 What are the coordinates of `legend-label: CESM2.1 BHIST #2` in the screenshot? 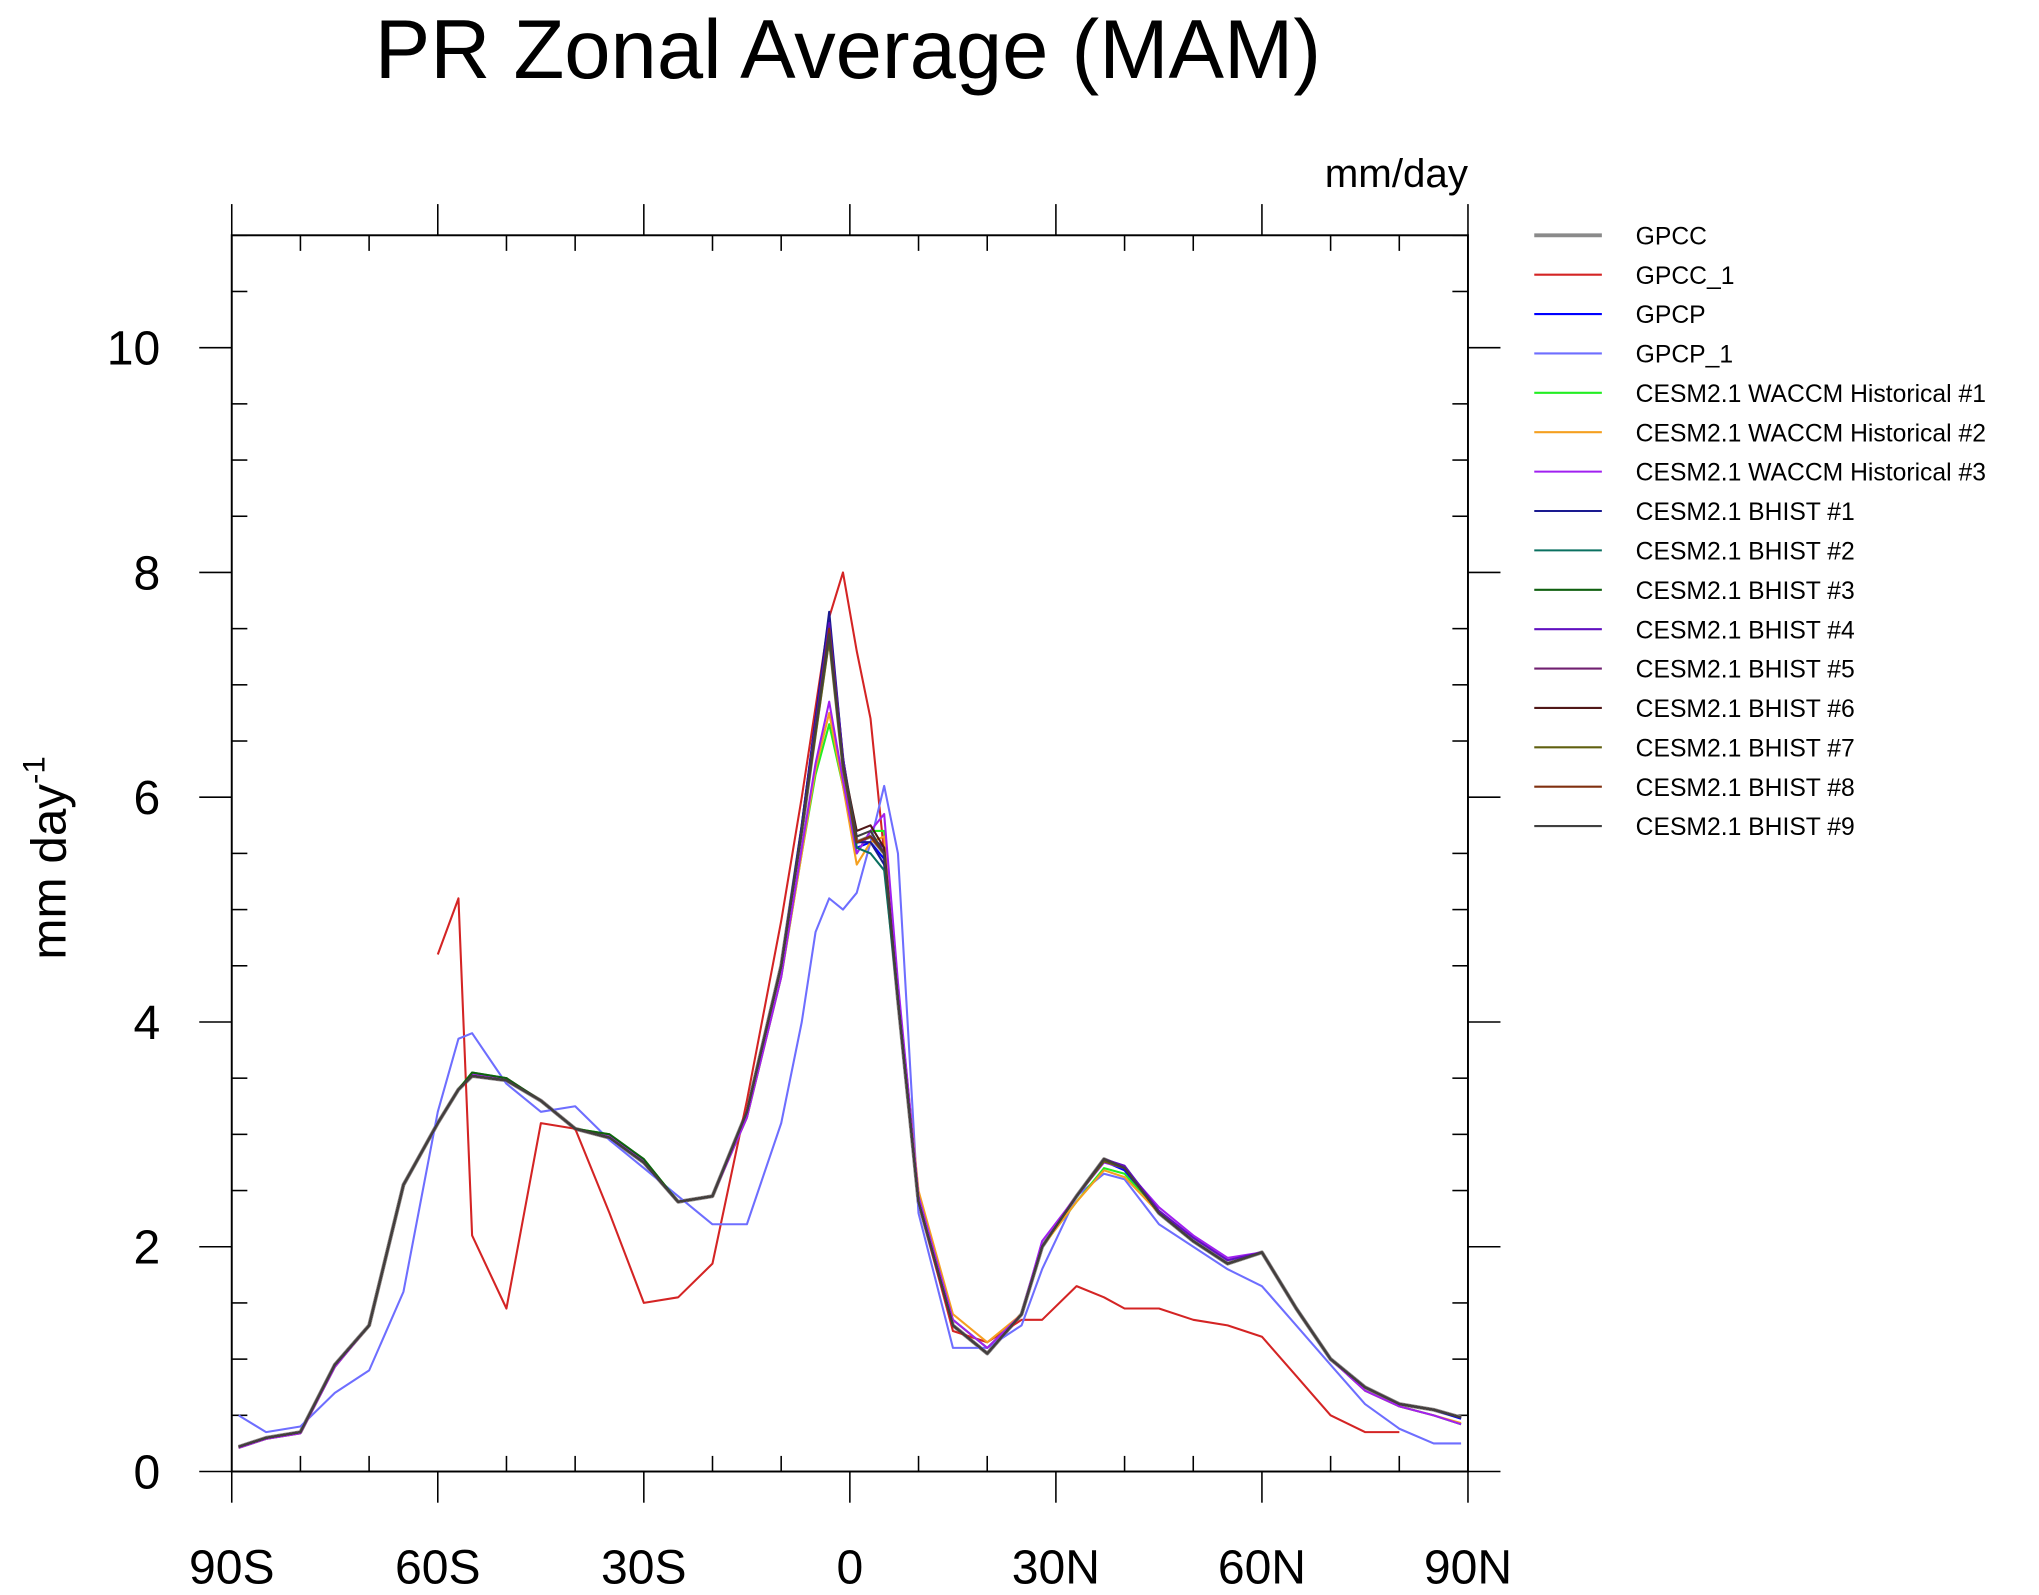 It's located at (1745, 551).